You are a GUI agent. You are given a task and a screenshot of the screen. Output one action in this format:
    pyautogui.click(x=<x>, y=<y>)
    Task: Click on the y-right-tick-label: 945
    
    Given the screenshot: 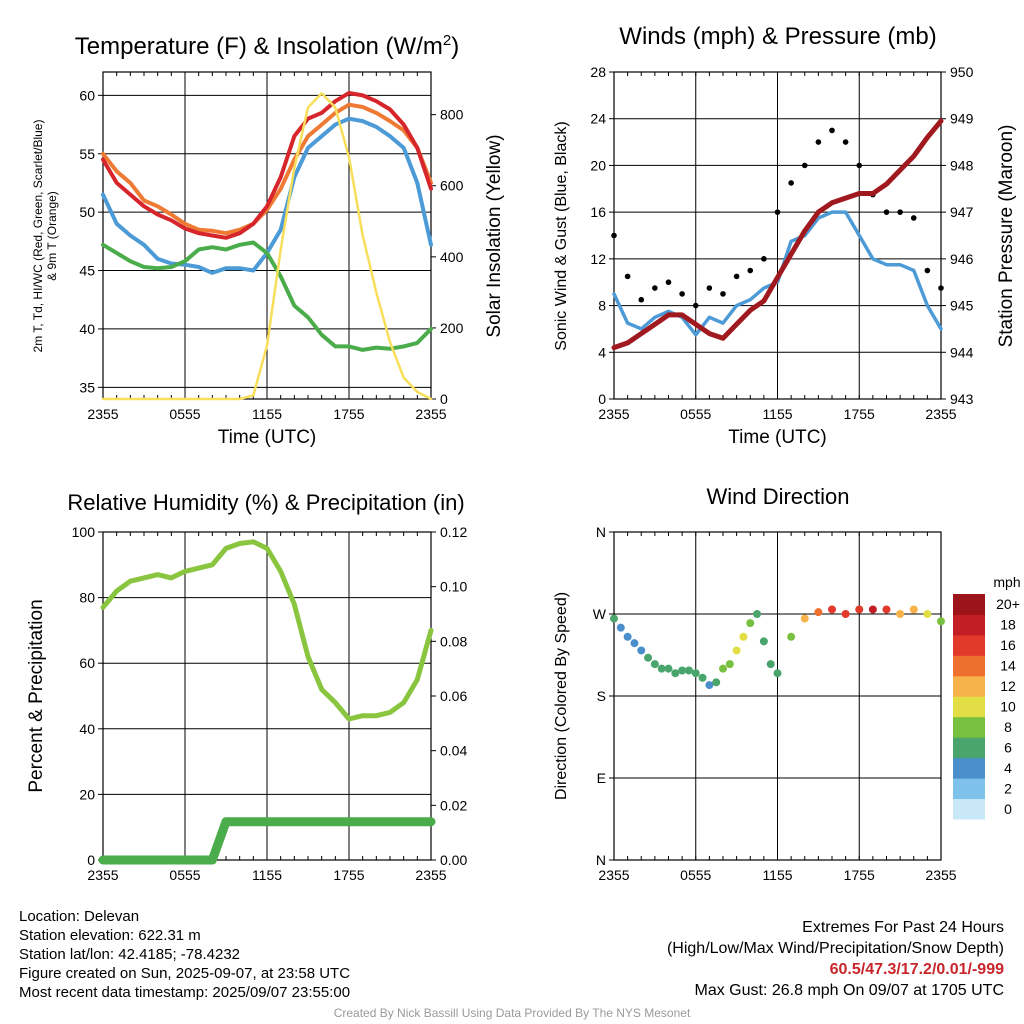 What is the action you would take?
    pyautogui.click(x=962, y=306)
    